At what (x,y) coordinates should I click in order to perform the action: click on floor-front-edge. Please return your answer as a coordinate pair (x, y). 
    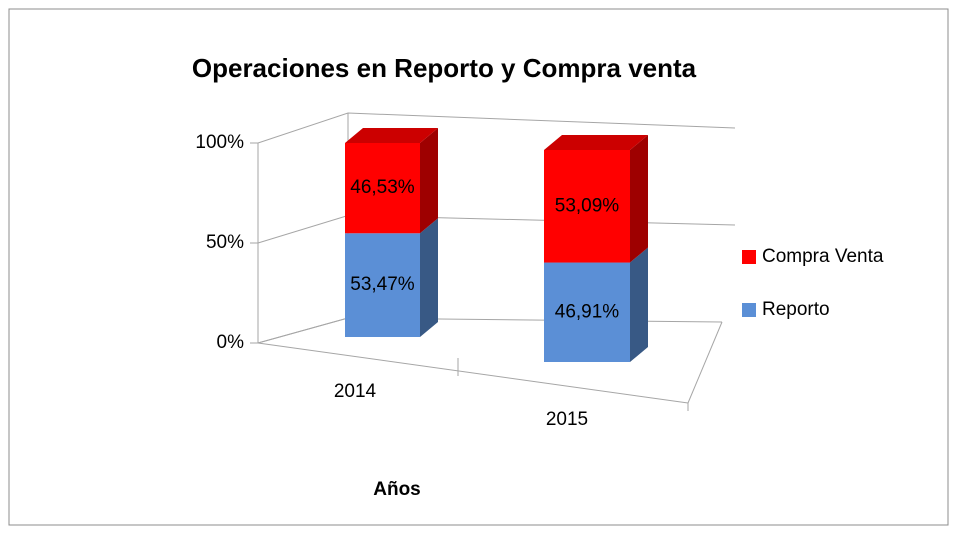
    Looking at the image, I should click on (473, 373).